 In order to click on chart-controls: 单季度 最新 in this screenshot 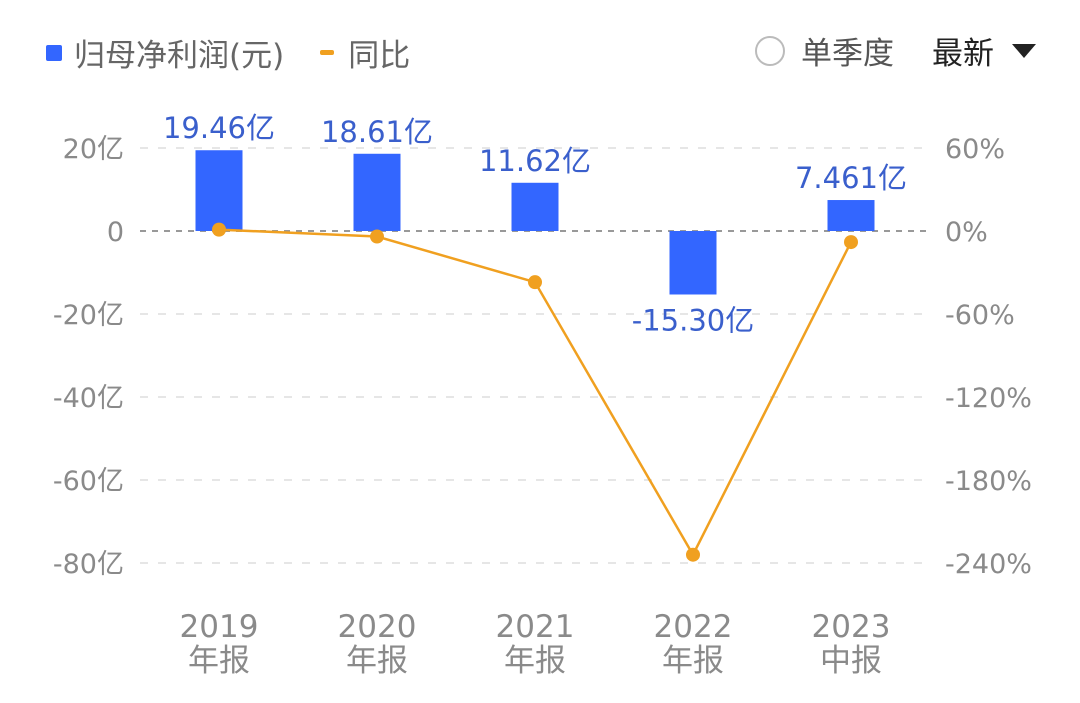, I will do `click(895, 50)`.